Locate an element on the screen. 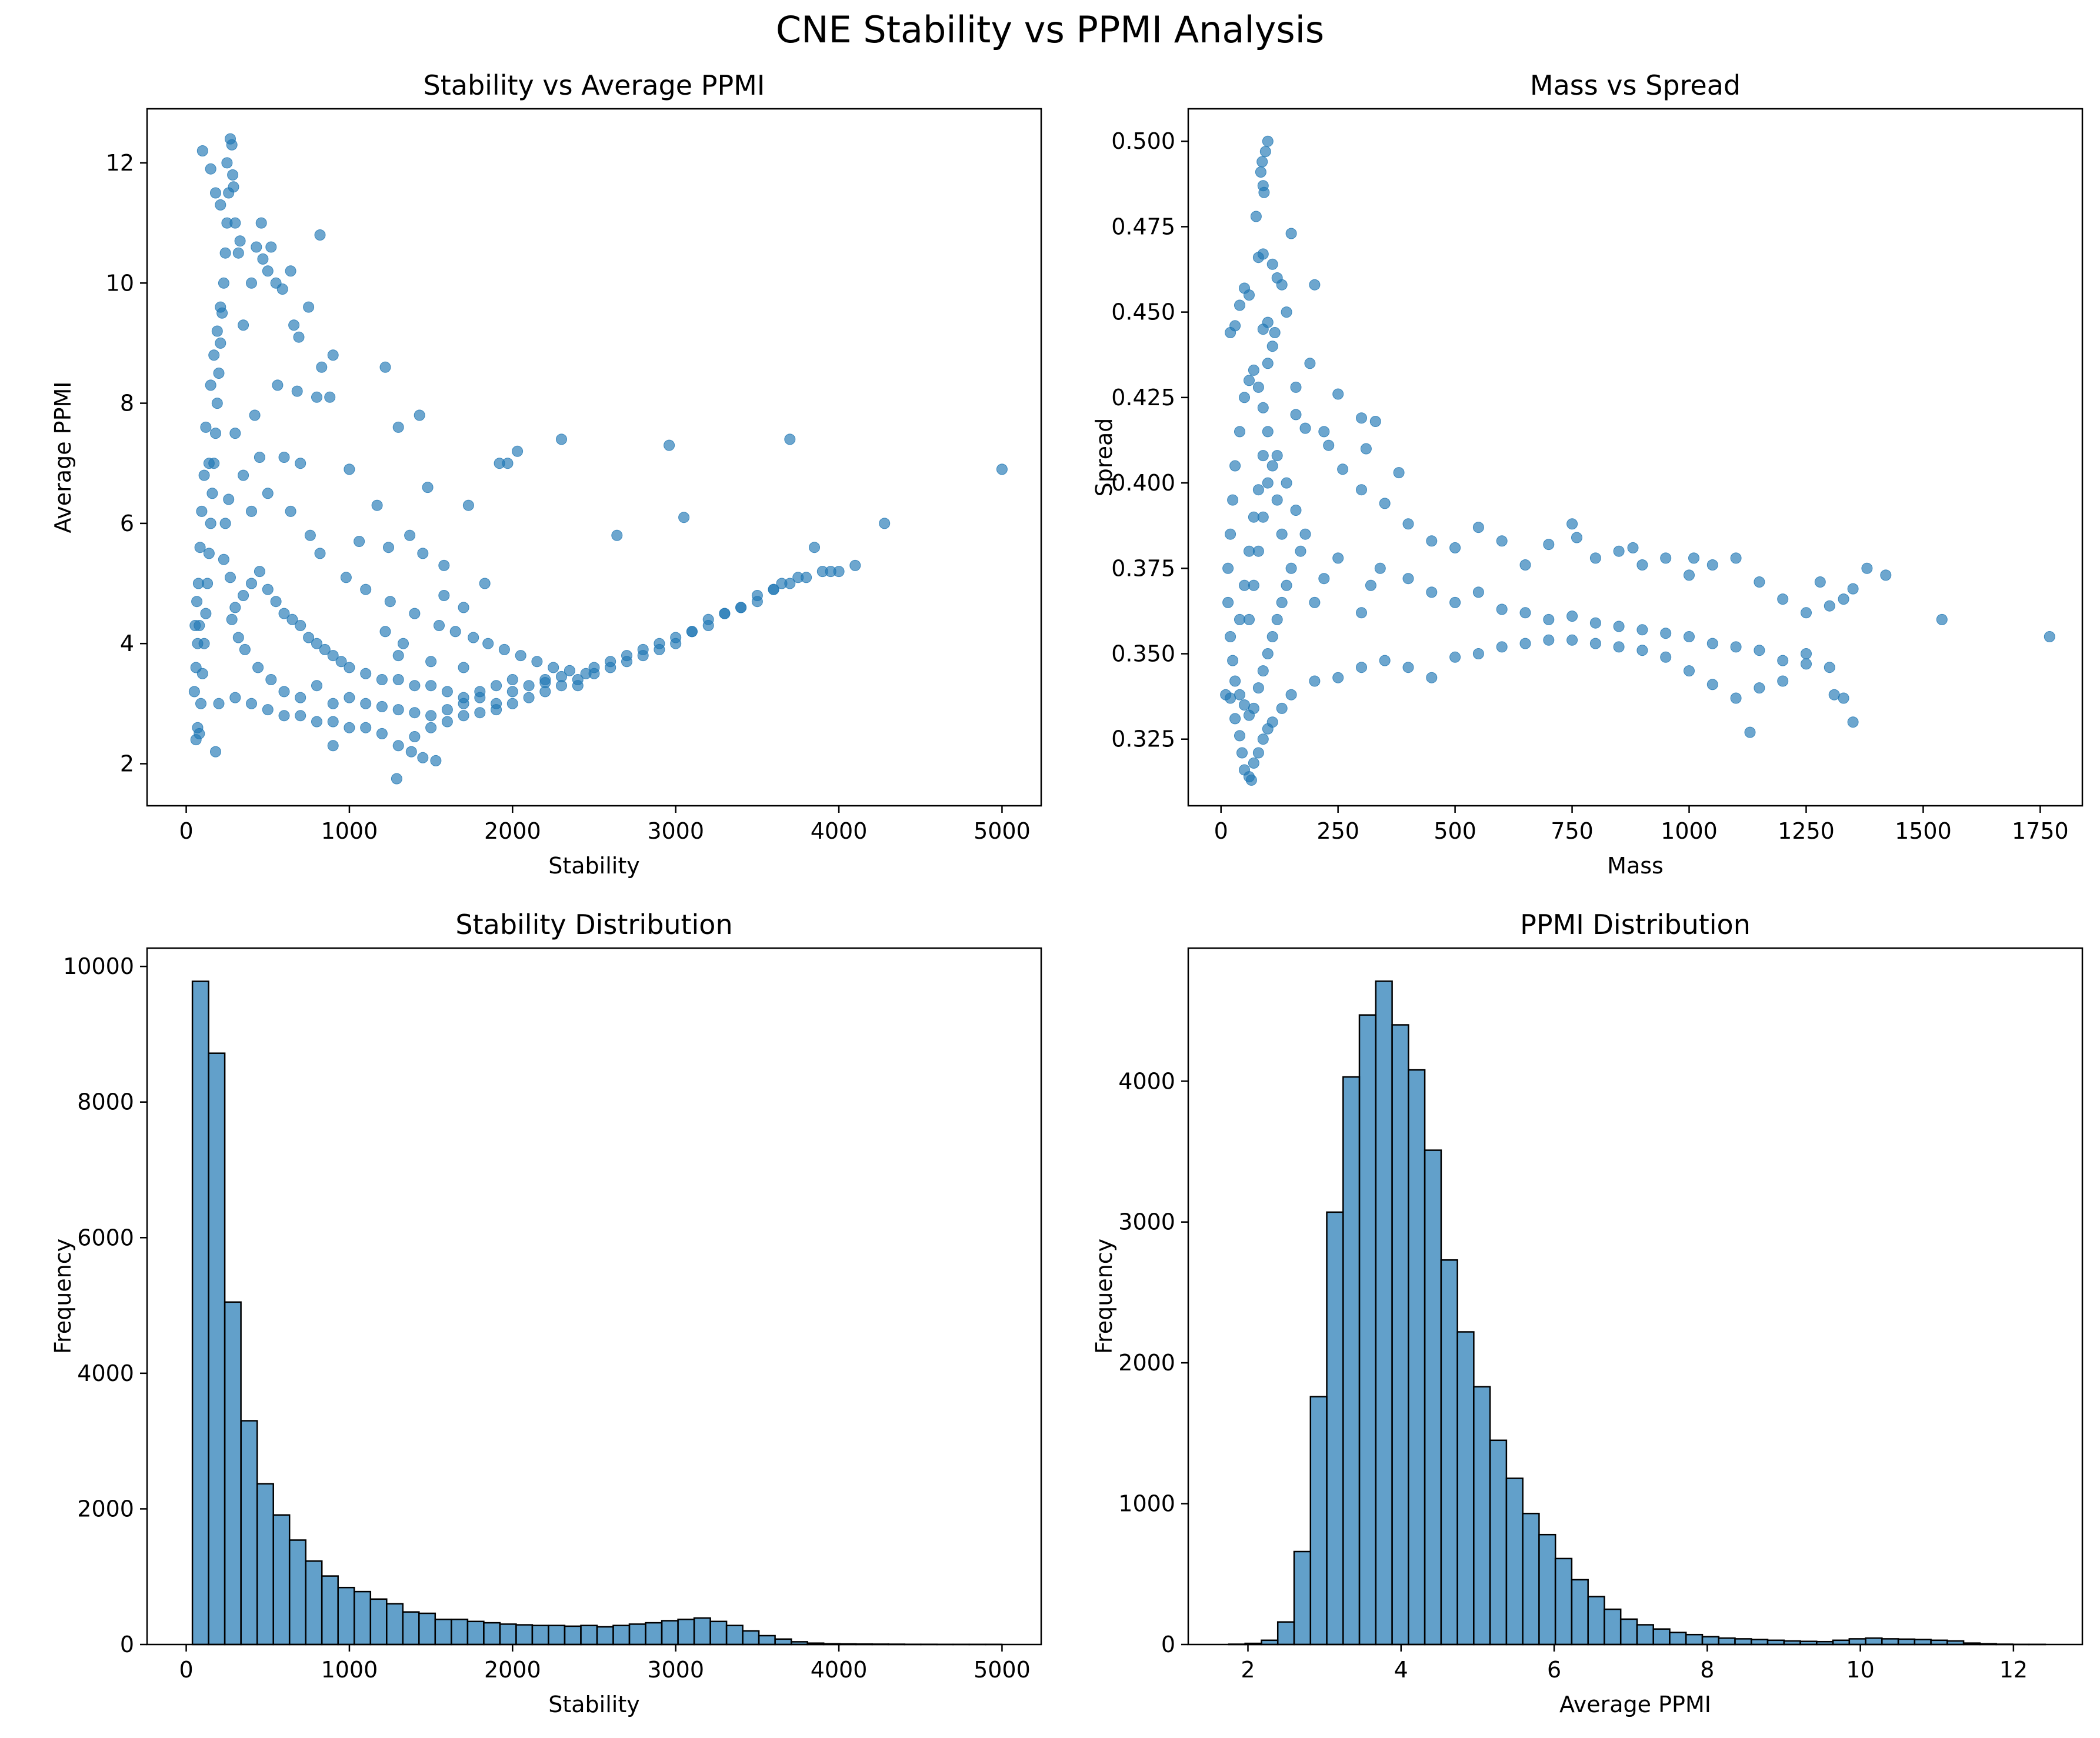 The height and width of the screenshot is (1738, 2100). y-tick-label: 4000 is located at coordinates (105, 1373).